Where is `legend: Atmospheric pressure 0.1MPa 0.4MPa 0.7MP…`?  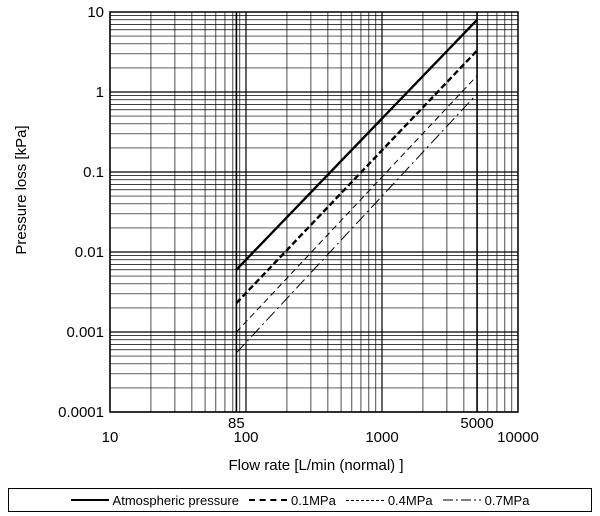
legend: Atmospheric pressure 0.1MPa 0.4MPa 0.7MP… is located at coordinates (300, 500).